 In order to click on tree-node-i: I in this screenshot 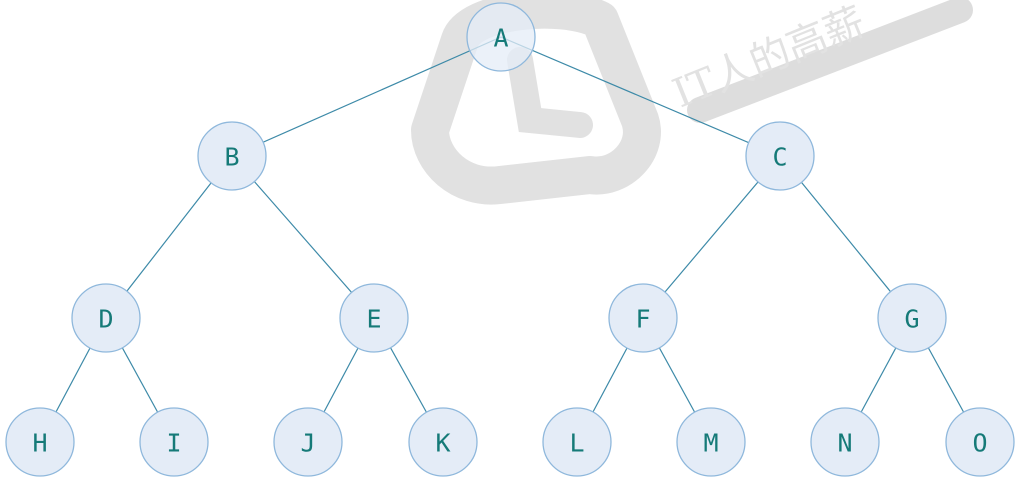, I will do `click(174, 442)`.